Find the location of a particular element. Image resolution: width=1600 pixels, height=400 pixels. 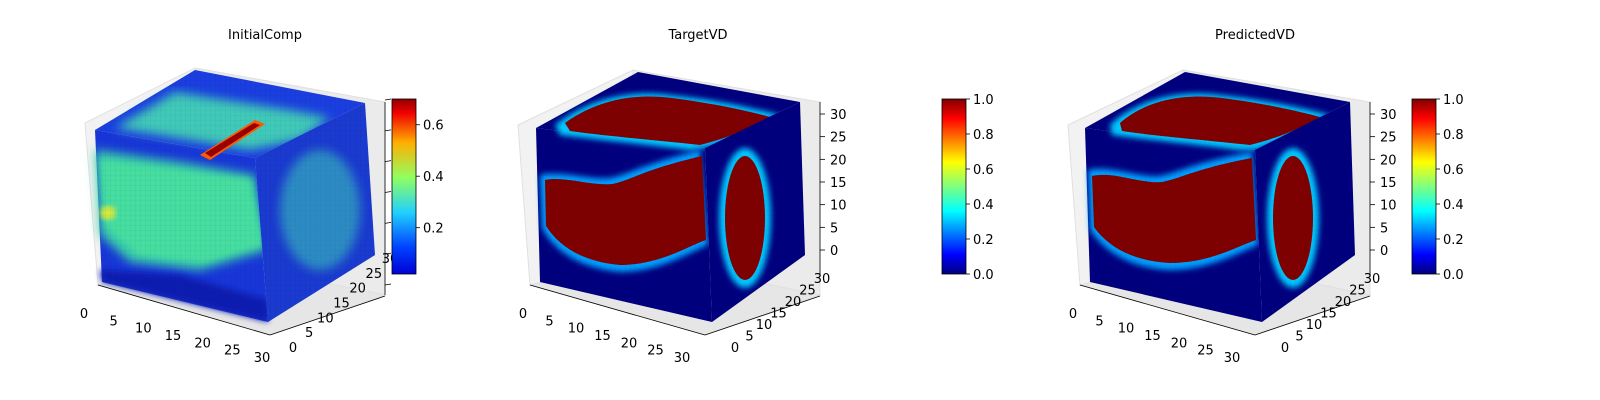

chart-title: InitialComp is located at coordinates (265, 35).